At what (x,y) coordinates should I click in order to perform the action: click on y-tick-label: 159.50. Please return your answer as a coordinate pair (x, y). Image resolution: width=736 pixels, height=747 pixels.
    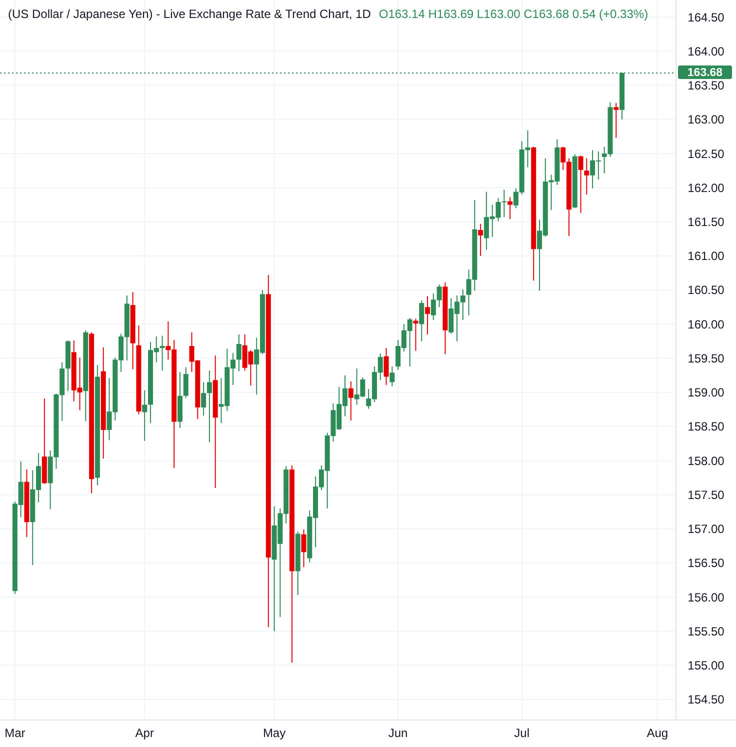
    Looking at the image, I should click on (706, 358).